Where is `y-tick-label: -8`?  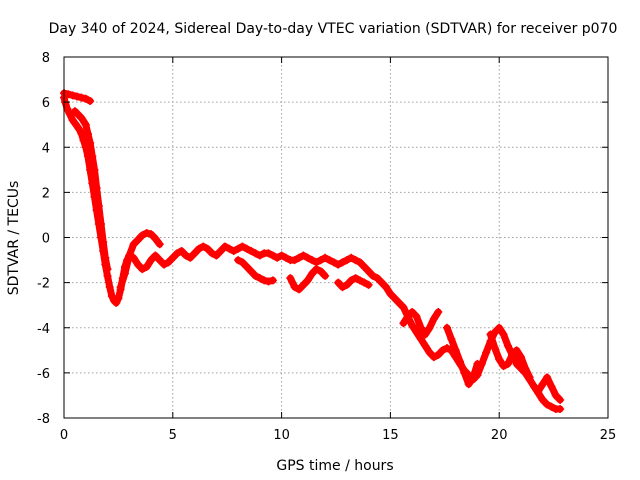
y-tick-label: -8 is located at coordinates (43, 419).